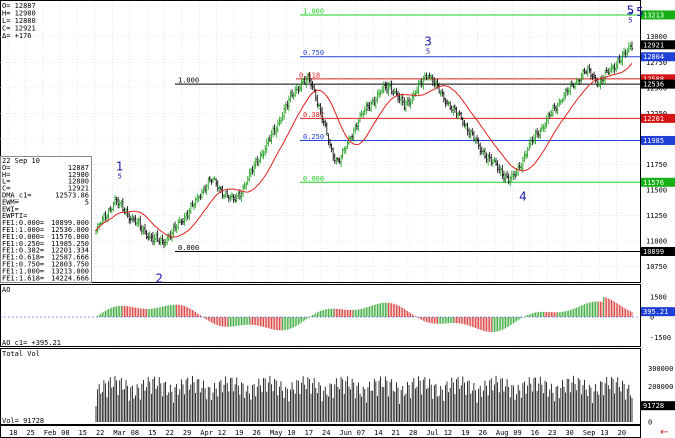 The image size is (675, 438). Describe the element at coordinates (78, 175) in the screenshot. I see `info-value: 12980` at that location.